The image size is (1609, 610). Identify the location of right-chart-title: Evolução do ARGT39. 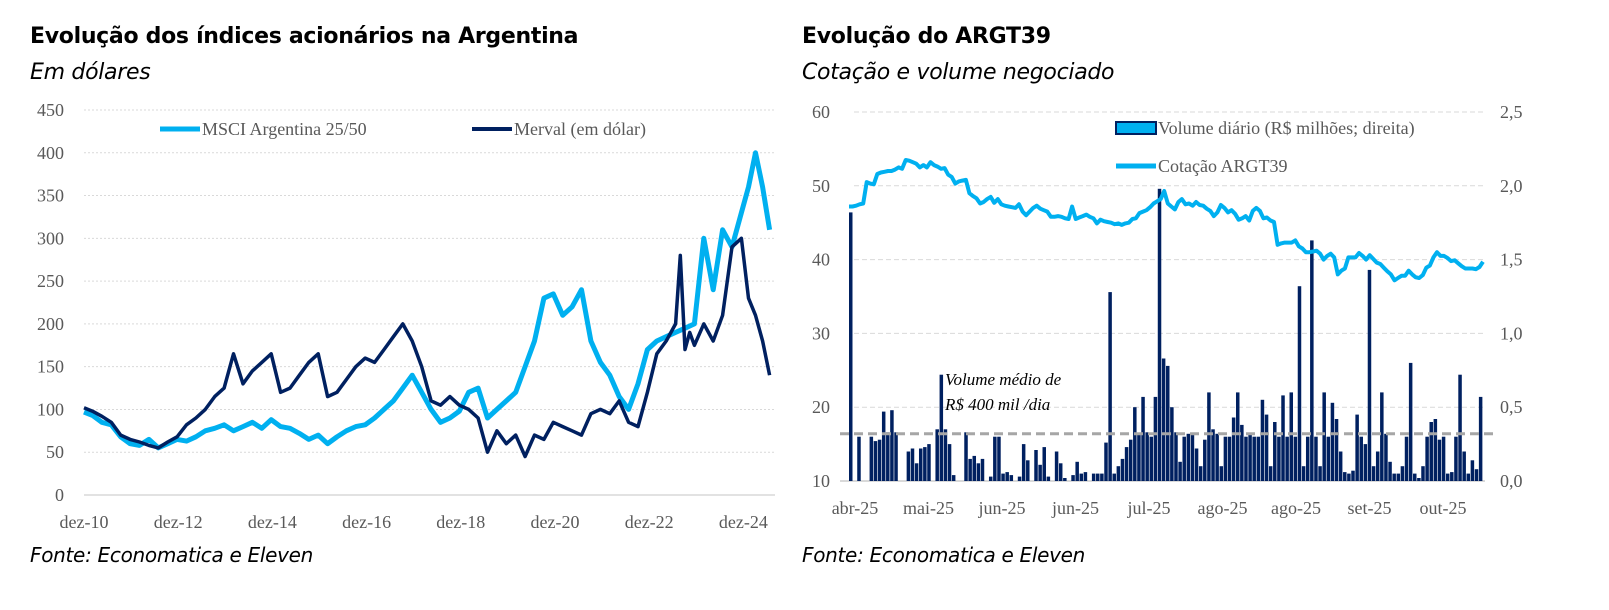
(926, 36).